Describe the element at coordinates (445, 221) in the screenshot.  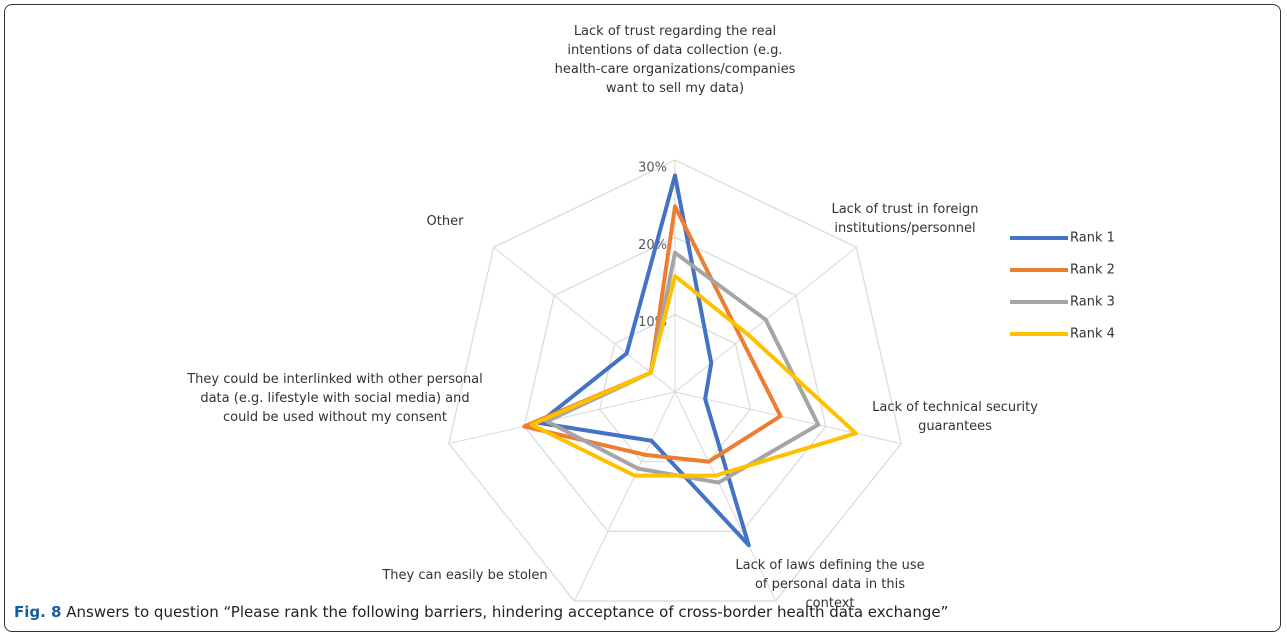
I see `category-label: Other` at that location.